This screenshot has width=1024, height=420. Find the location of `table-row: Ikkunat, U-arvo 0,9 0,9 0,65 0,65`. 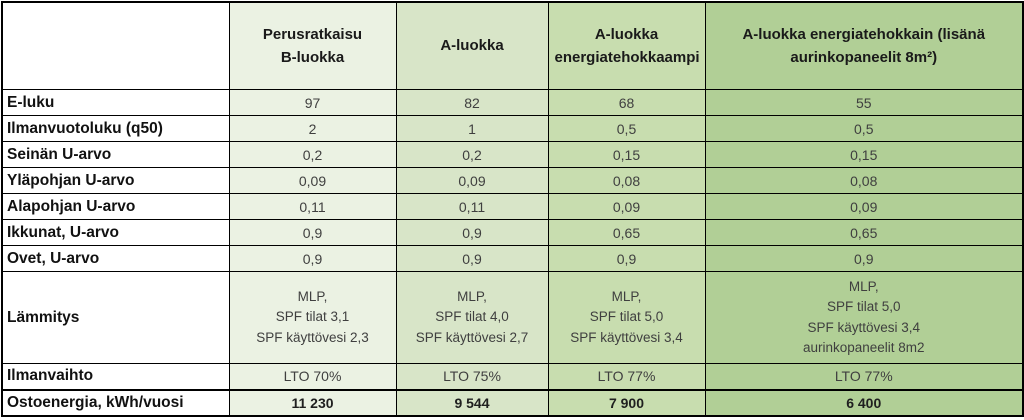

table-row: Ikkunat, U-arvo 0,9 0,9 0,65 0,65 is located at coordinates (512, 232).